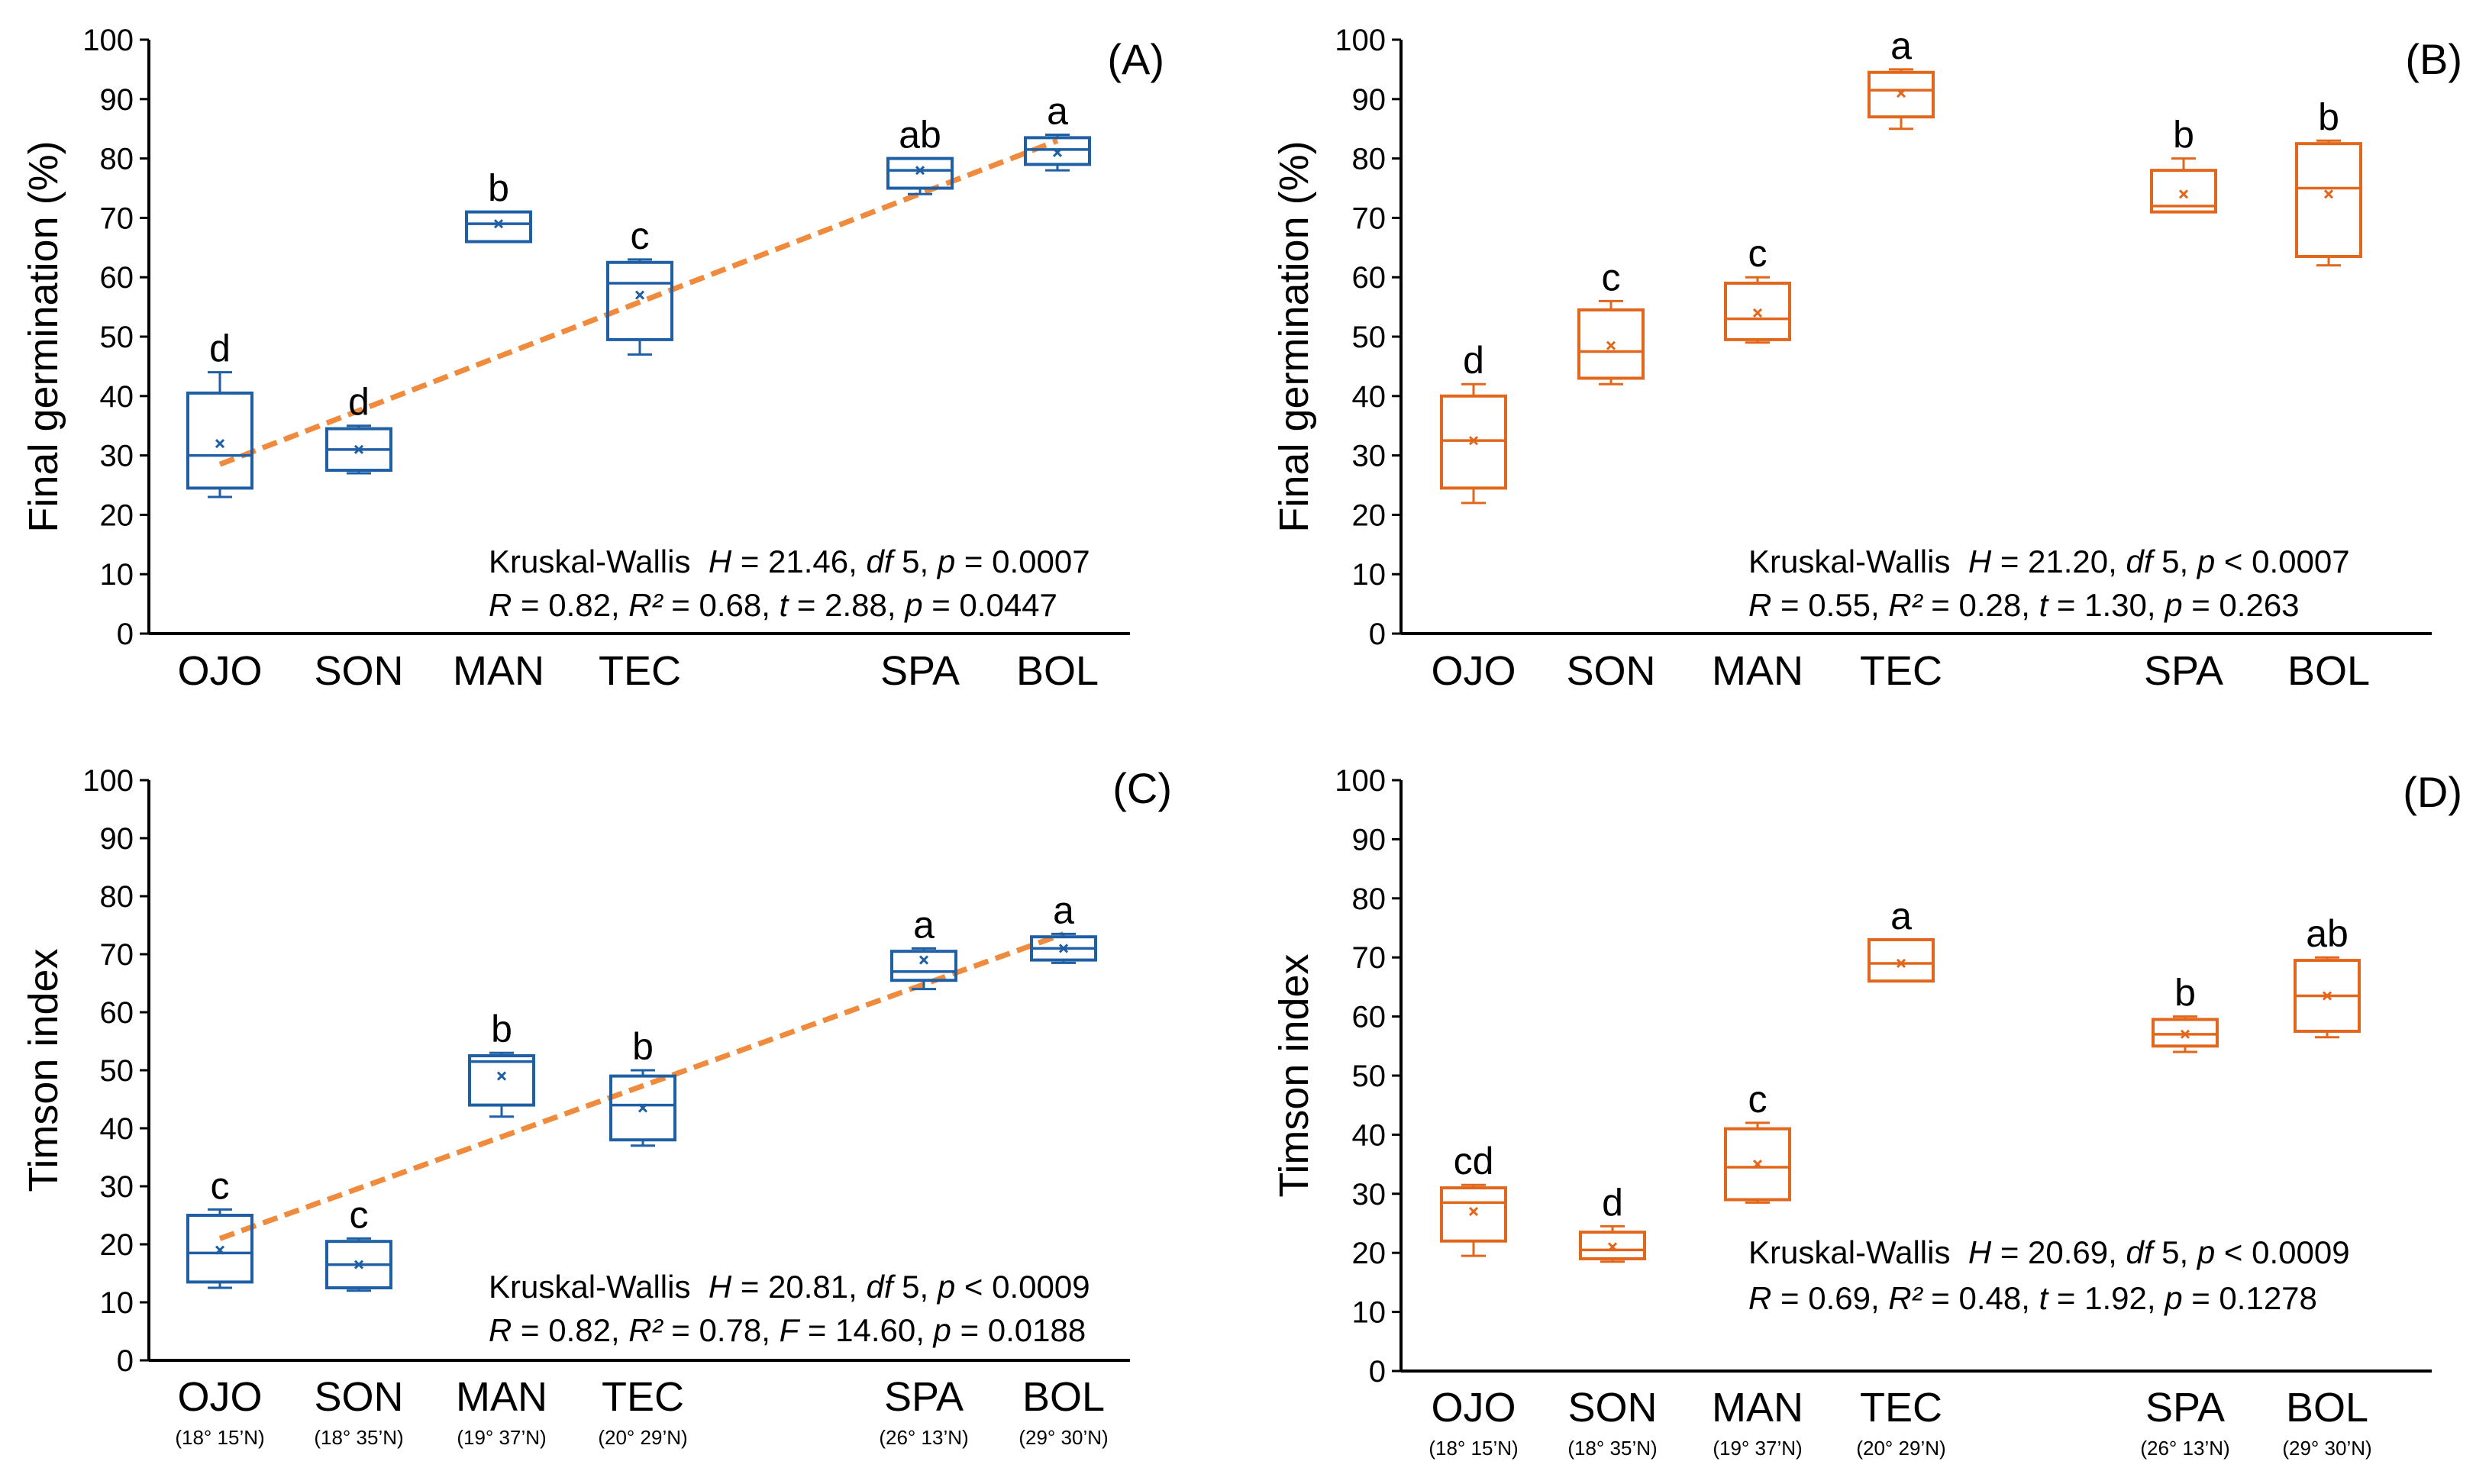  Describe the element at coordinates (2186, 1012) in the screenshot. I see `box-spa: b` at that location.